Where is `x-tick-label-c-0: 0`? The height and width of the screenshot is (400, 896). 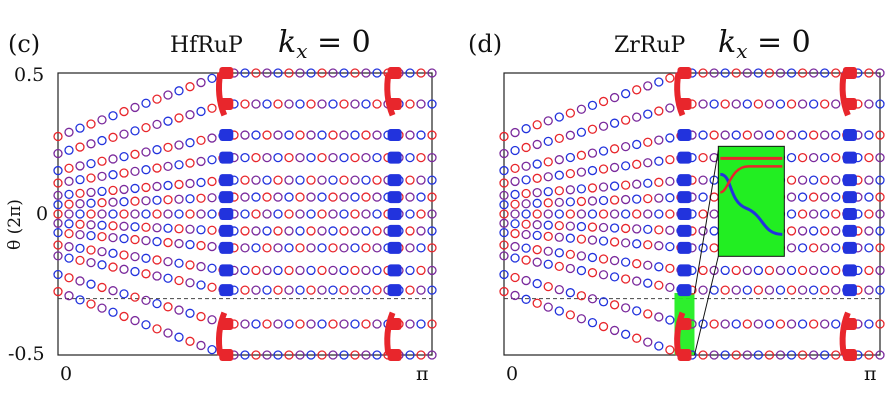
x-tick-label-c-0: 0 is located at coordinates (66, 374).